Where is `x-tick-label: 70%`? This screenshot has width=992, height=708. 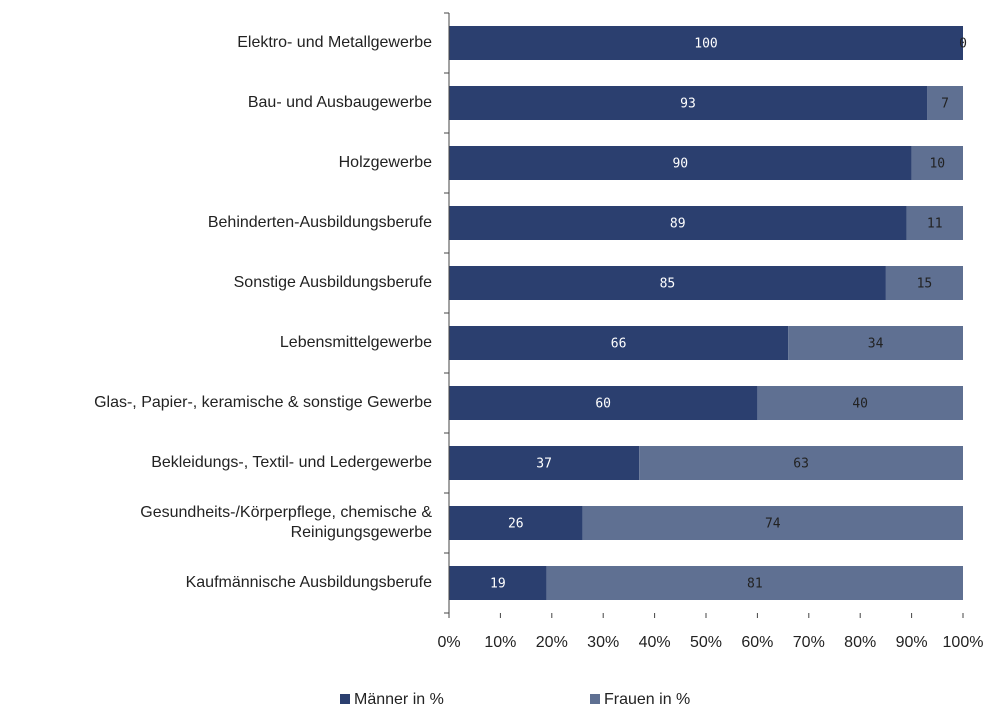 x-tick-label: 70% is located at coordinates (809, 642).